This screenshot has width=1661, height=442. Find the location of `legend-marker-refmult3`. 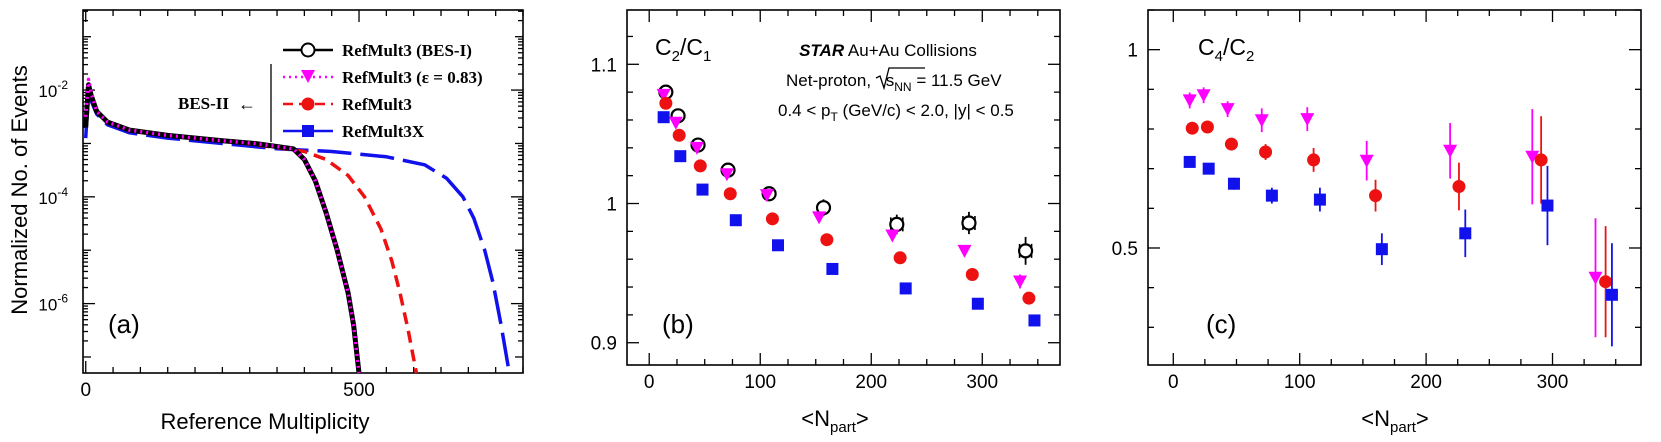

legend-marker-refmult3 is located at coordinates (308, 104).